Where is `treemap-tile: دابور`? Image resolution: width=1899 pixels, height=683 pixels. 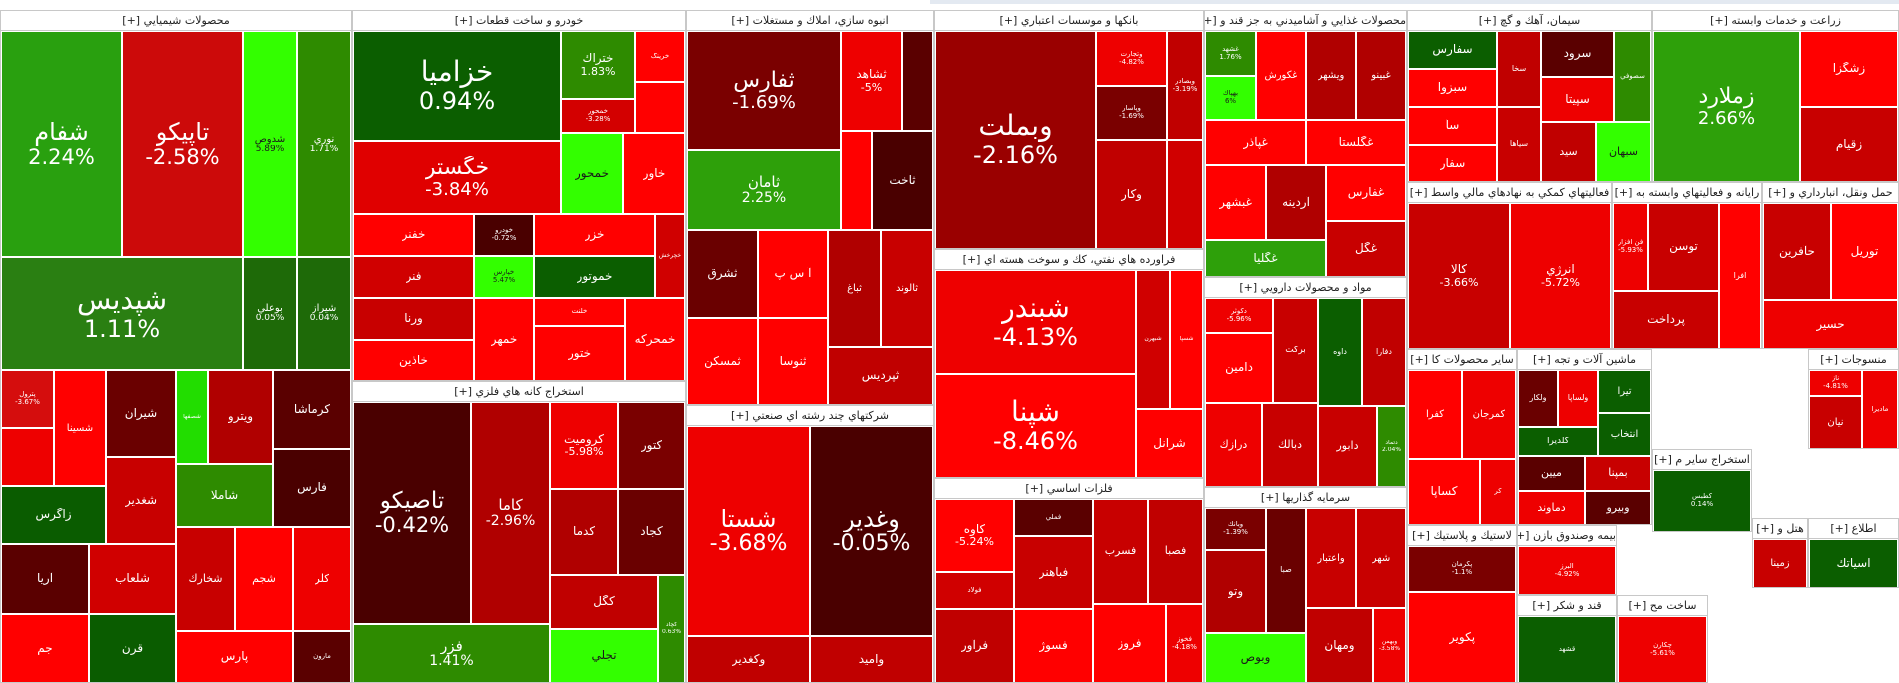
treemap-tile: دابور is located at coordinates (1347, 446).